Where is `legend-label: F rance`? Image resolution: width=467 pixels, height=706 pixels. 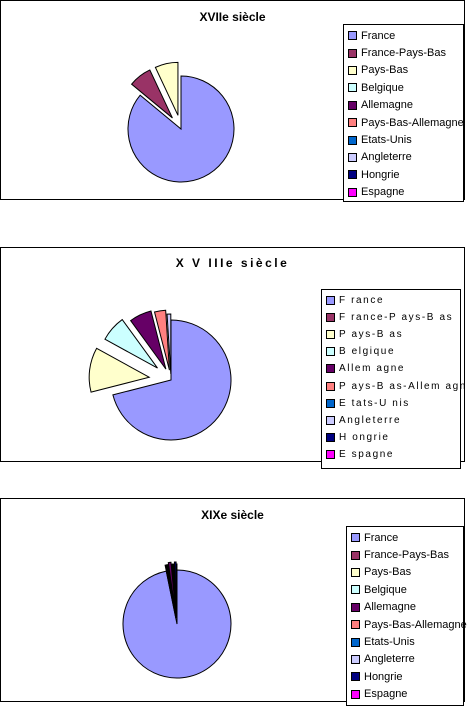 legend-label: F rance is located at coordinates (362, 301).